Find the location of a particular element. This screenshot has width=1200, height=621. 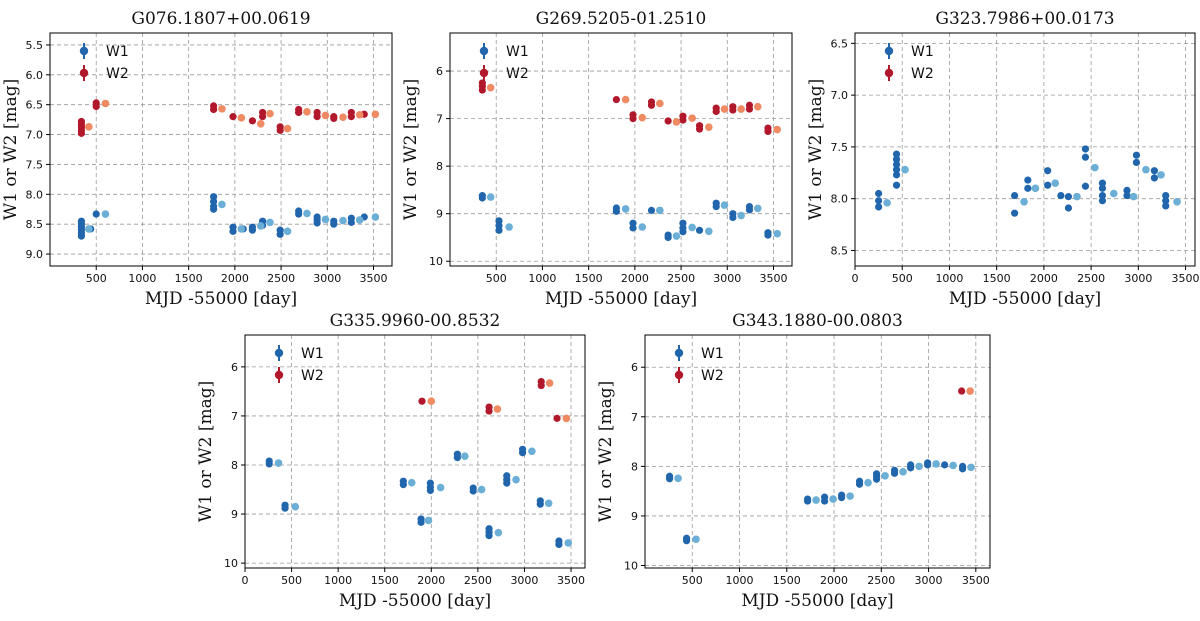

x-tick-label: 2500 is located at coordinates (881, 580).